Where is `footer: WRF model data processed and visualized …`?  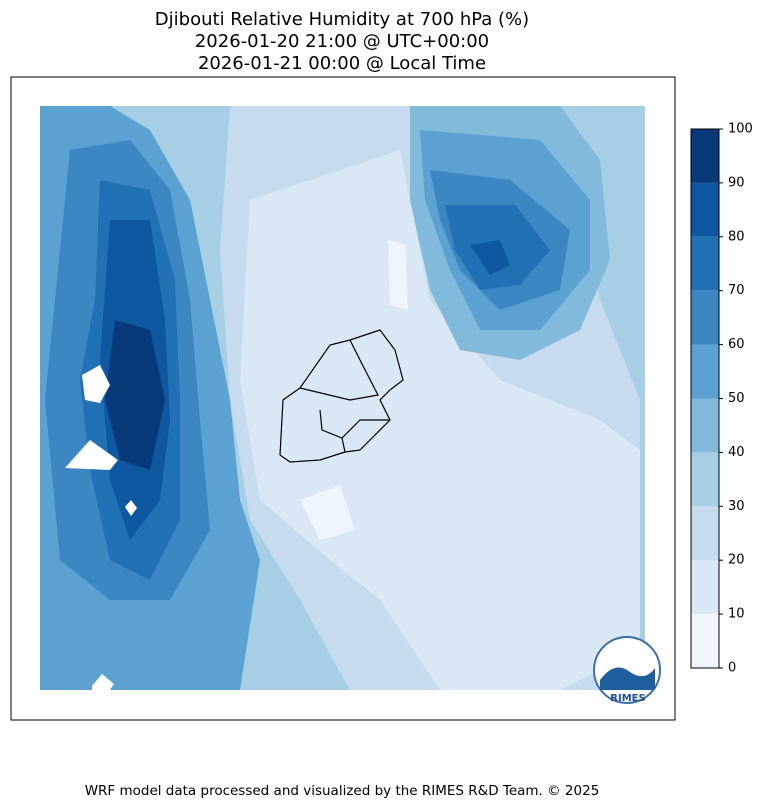
footer: WRF model data processed and visualized … is located at coordinates (342, 791).